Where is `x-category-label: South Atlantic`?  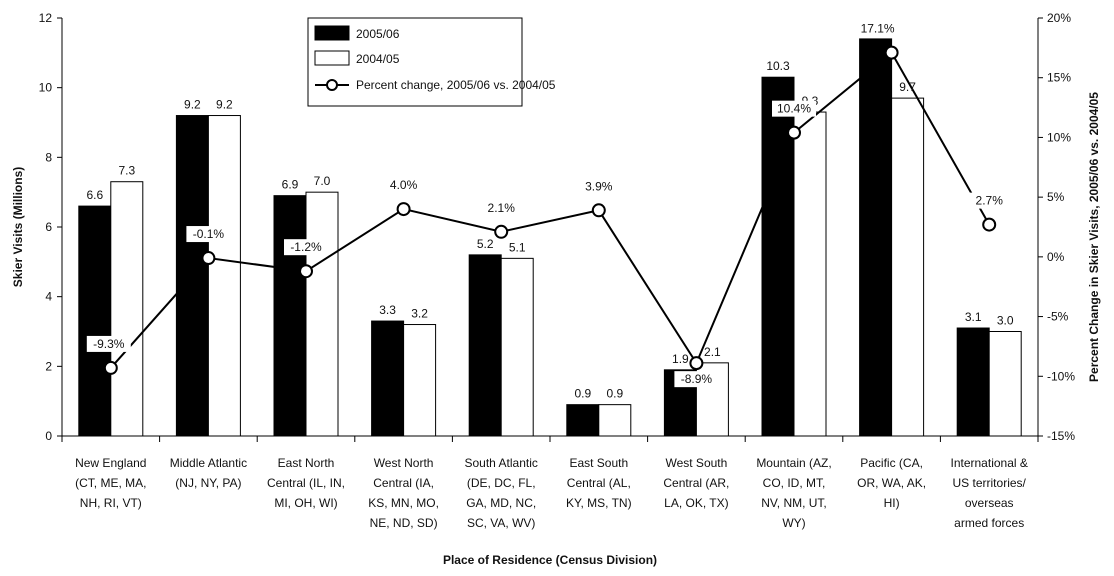
x-category-label: South Atlantic is located at coordinates (501, 463).